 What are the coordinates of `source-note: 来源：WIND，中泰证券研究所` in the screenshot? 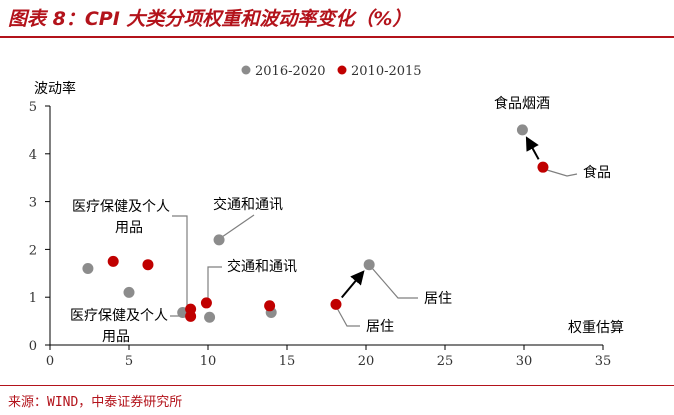 It's located at (95, 402).